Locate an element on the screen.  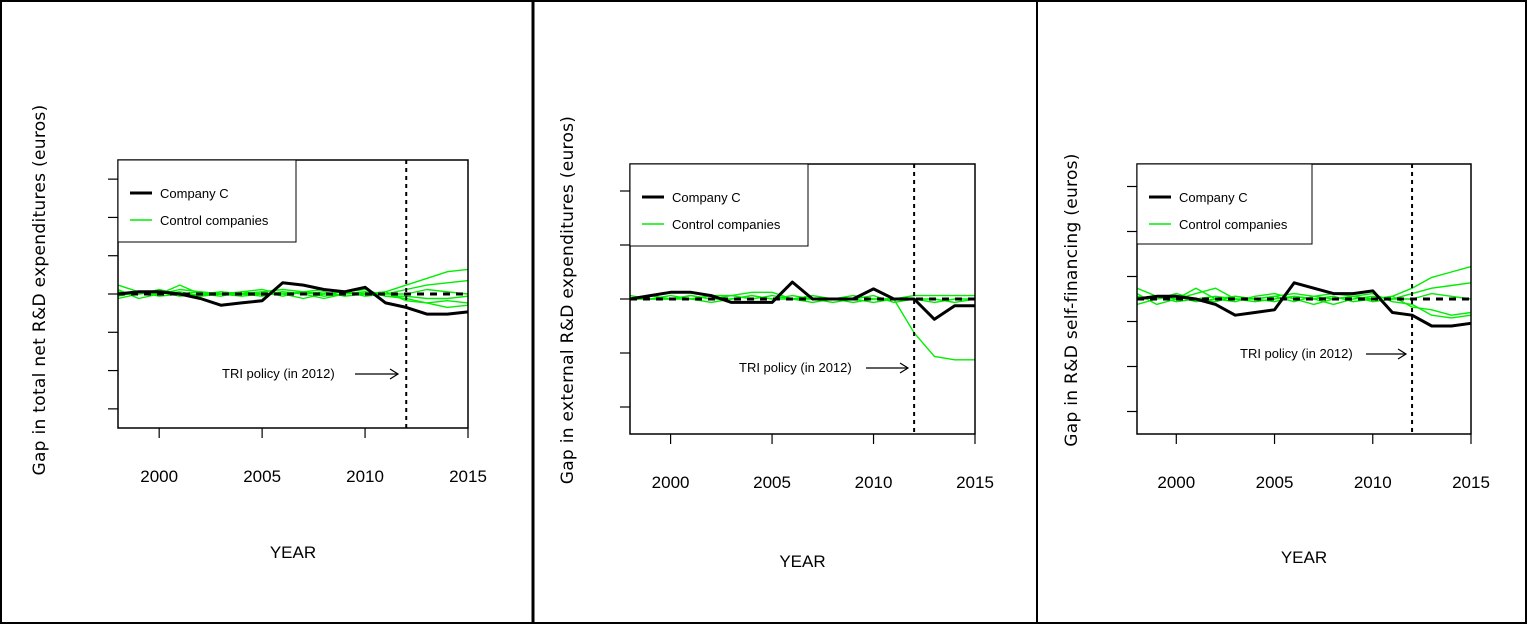
y-axis-label: Gap in R&D self-financing (euros) is located at coordinates (1072, 299).